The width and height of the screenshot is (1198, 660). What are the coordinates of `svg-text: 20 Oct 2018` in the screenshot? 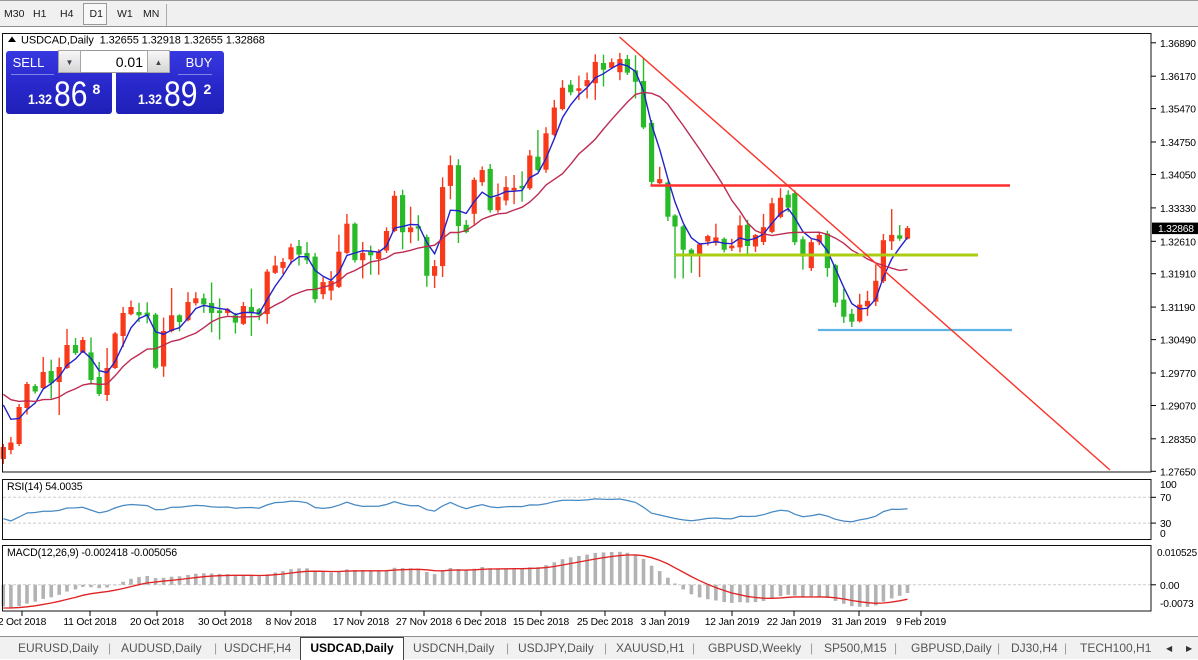 It's located at (157, 622).